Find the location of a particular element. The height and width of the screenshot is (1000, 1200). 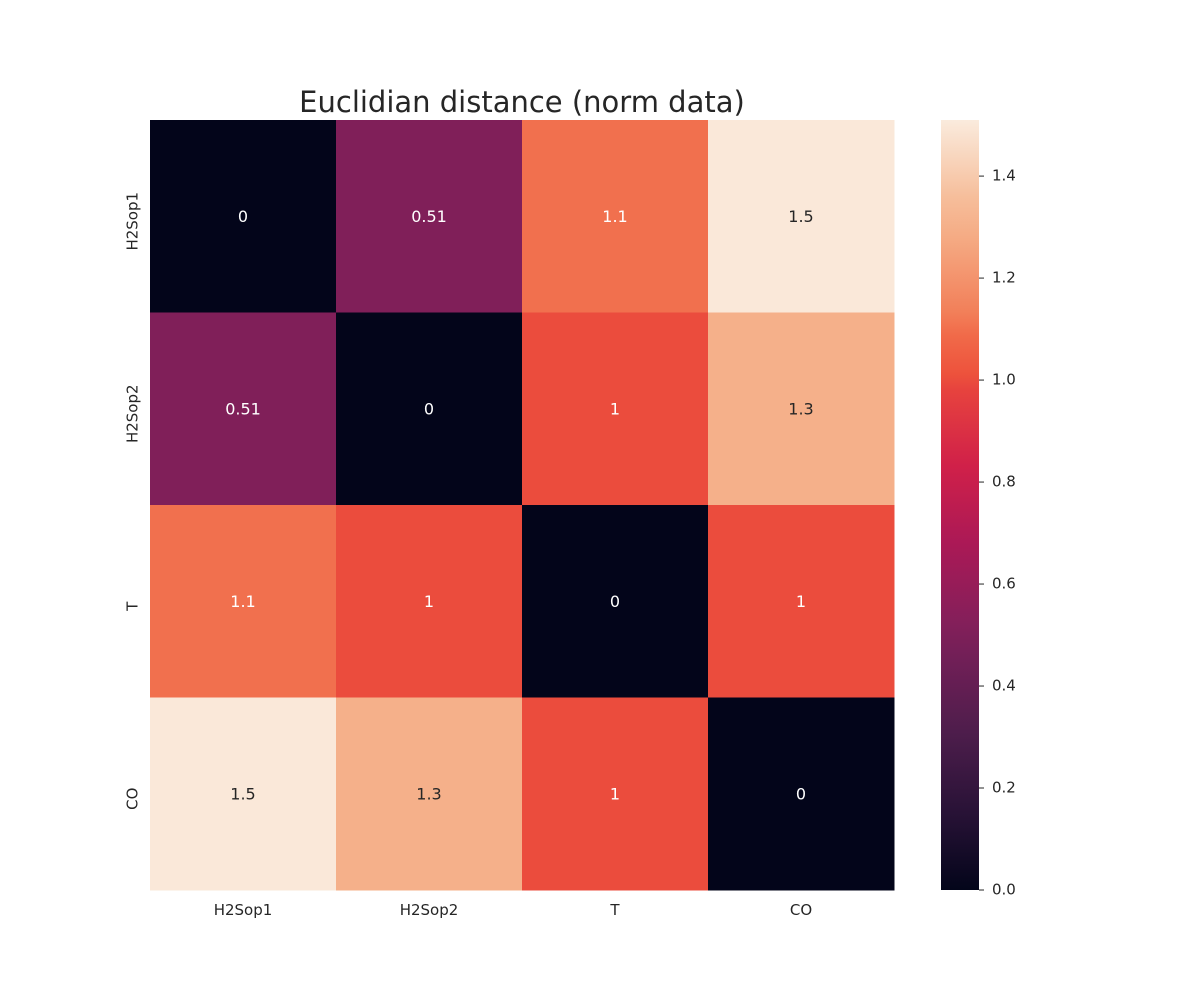

colorbar-tick-label: 0.2 is located at coordinates (1004, 788).